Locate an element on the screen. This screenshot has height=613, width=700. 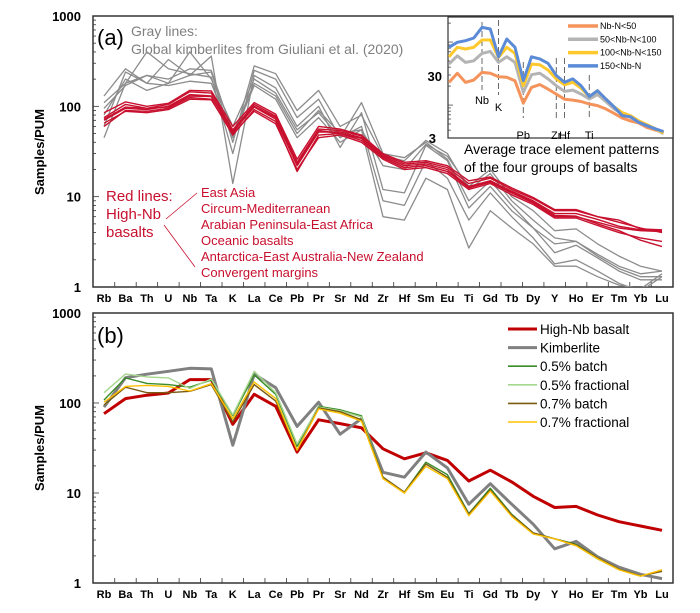
red-group-label: Oceanic basalts is located at coordinates (247, 240).